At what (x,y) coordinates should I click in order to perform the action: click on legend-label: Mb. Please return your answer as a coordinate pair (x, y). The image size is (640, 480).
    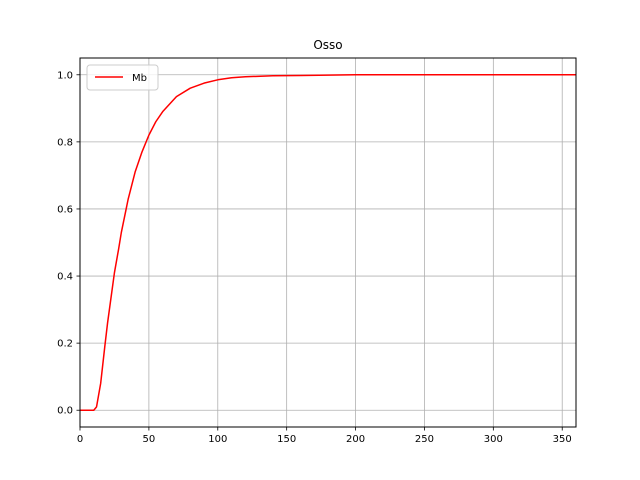
    Looking at the image, I should click on (139, 78).